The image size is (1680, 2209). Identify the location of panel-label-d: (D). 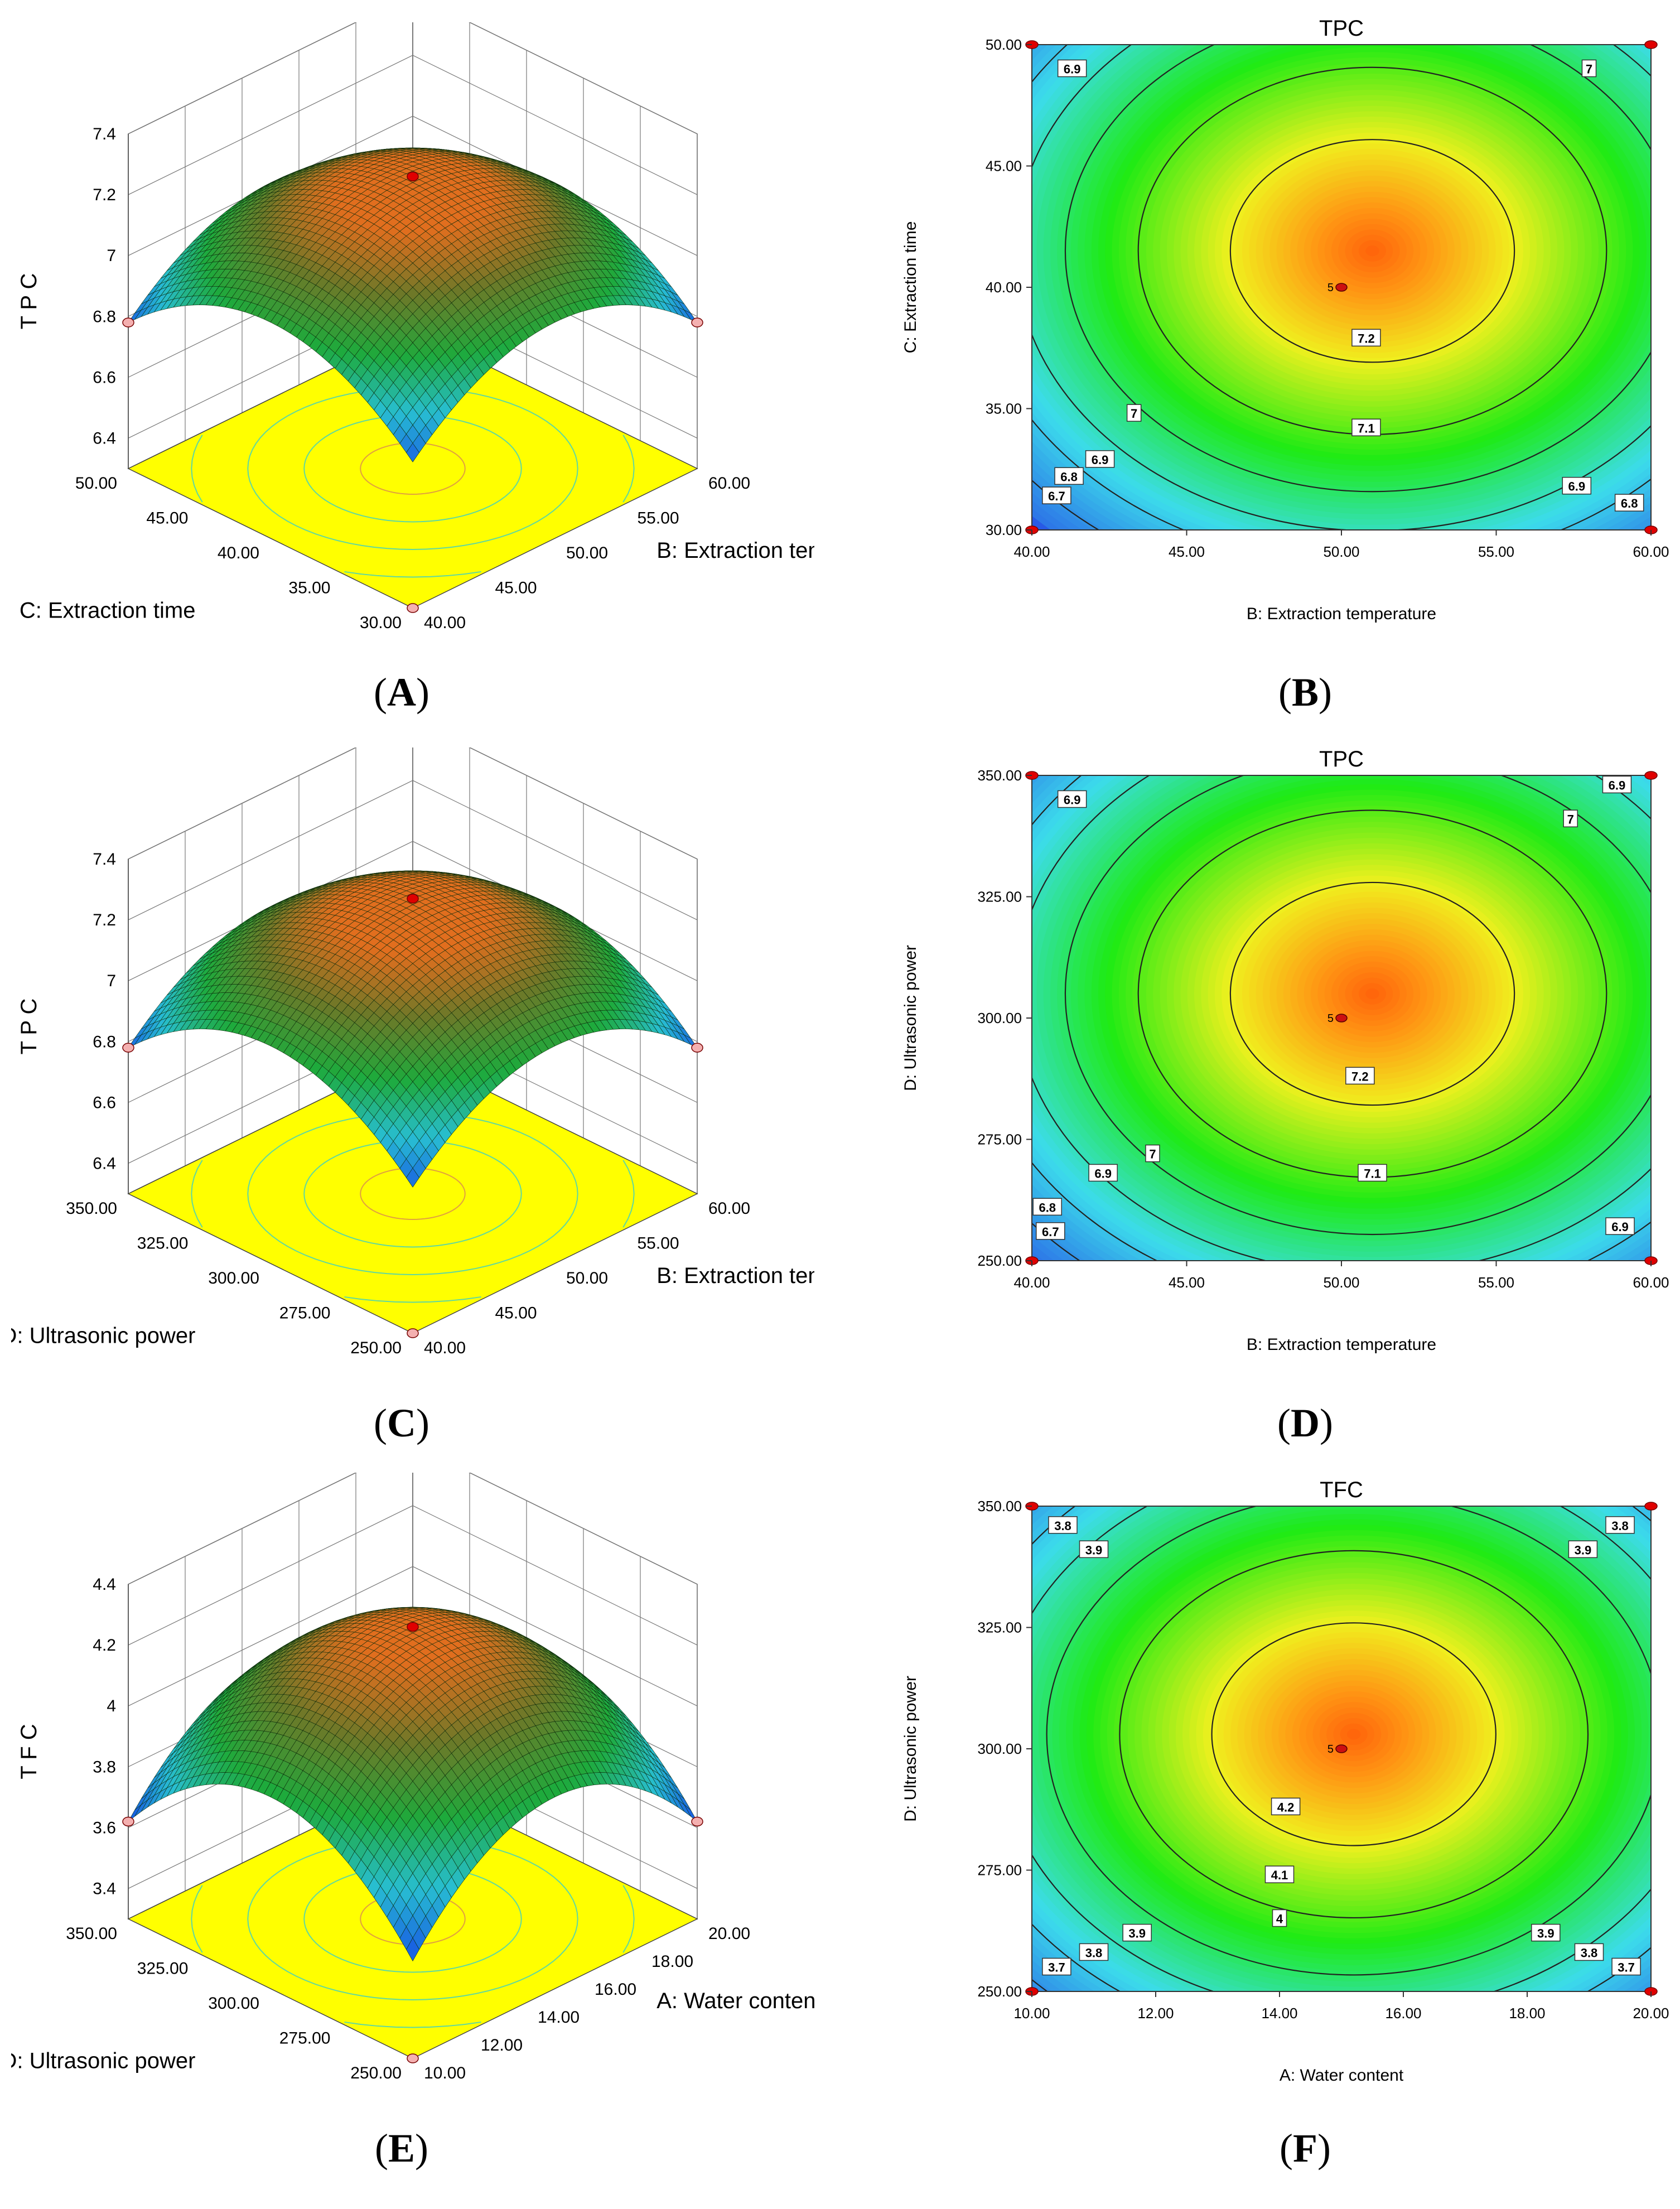
(1305, 1423).